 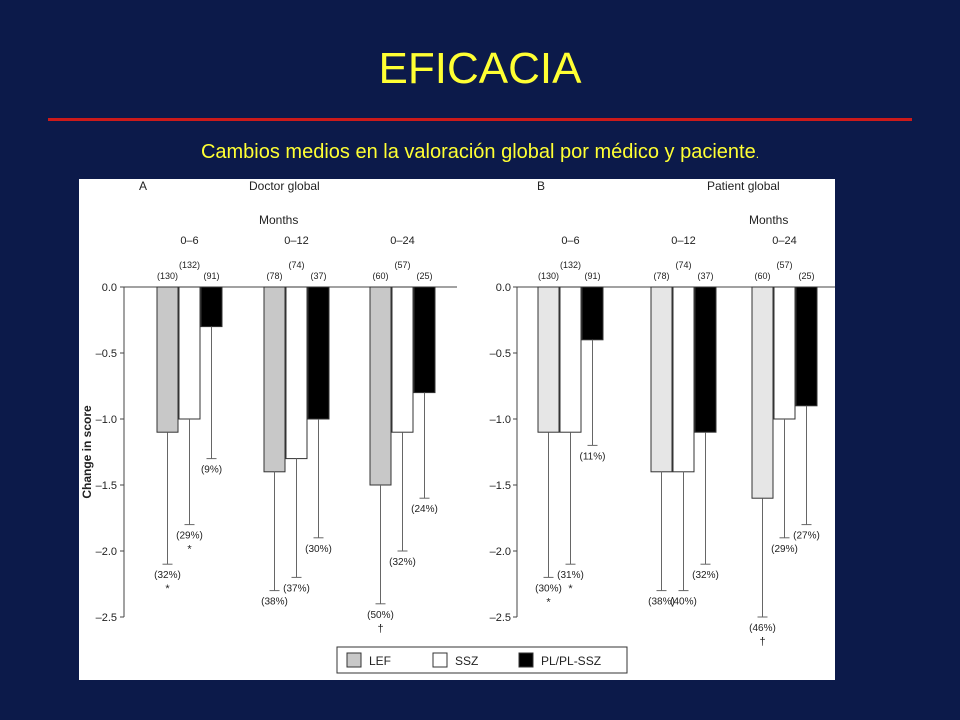 What do you see at coordinates (548, 588) in the screenshot?
I see `panel-b-pct-label: (30%)` at bounding box center [548, 588].